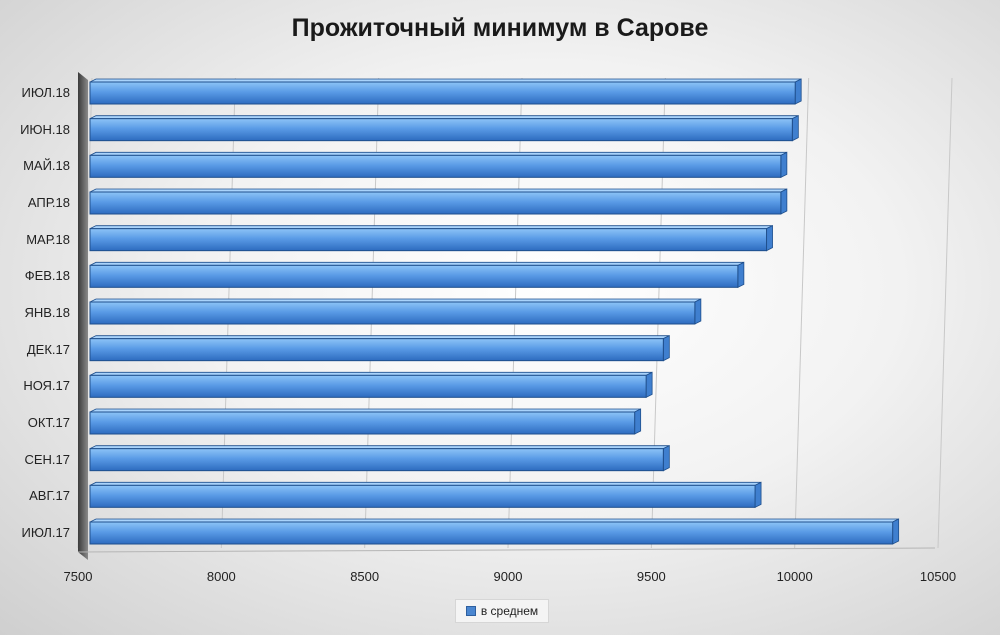 The image size is (1000, 635). What do you see at coordinates (500, 28) in the screenshot?
I see `chart-title: Прожиточный минимум в Сарове` at bounding box center [500, 28].